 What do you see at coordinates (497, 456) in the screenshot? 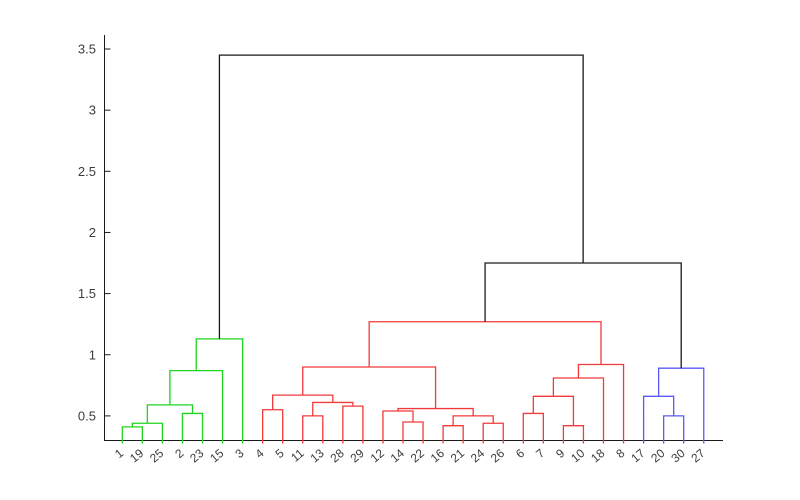
I see `leaf-label: 26` at bounding box center [497, 456].